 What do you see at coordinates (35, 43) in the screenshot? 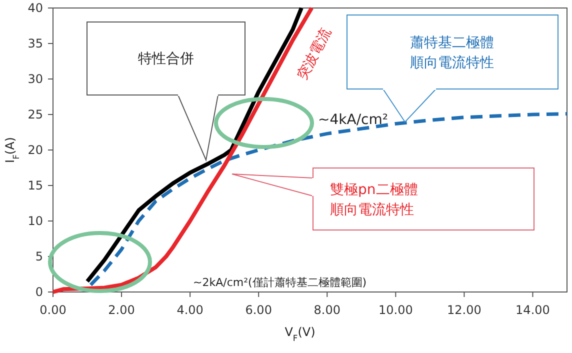
I see `y-tick-label: 35` at bounding box center [35, 43].